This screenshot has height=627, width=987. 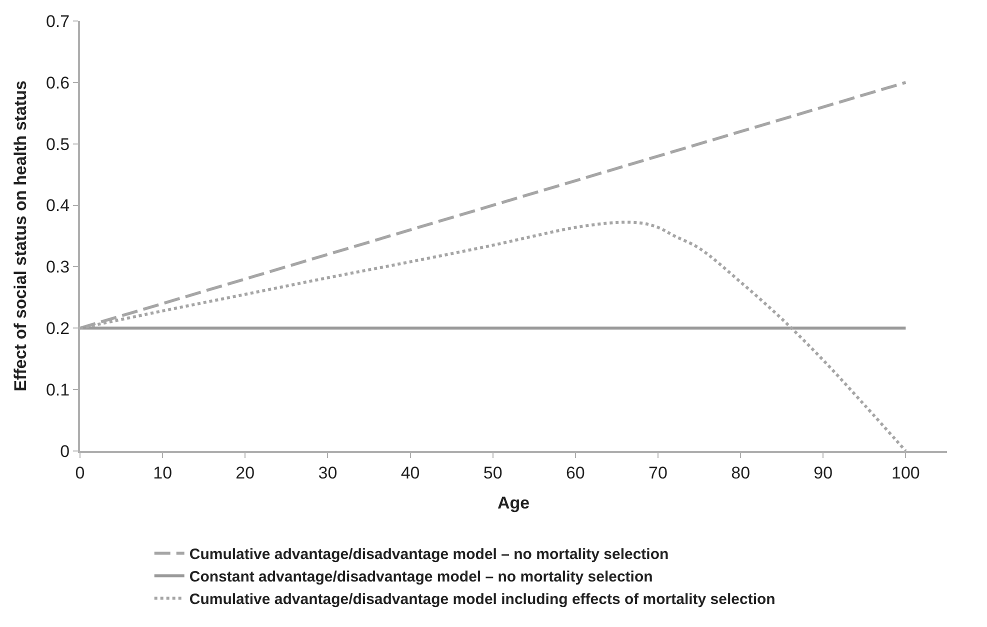 I want to click on y-axis-title: Effect of social status on health status, so click(x=20, y=236).